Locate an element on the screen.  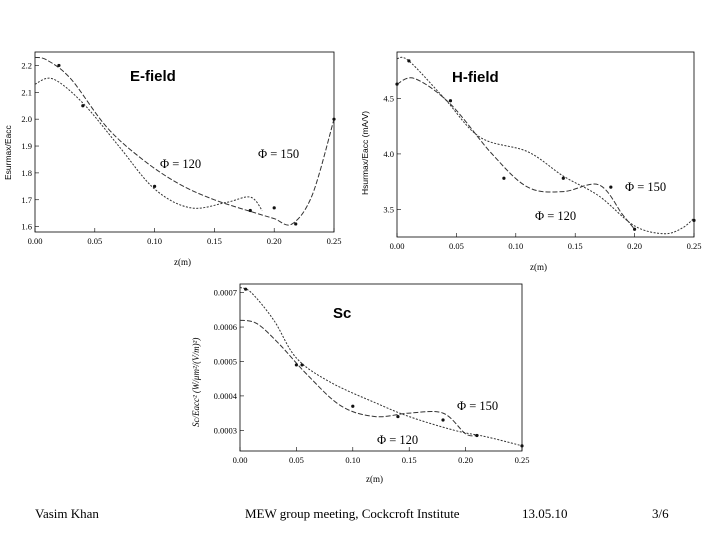
efield-xtick-label: 0.25 is located at coordinates (334, 241).